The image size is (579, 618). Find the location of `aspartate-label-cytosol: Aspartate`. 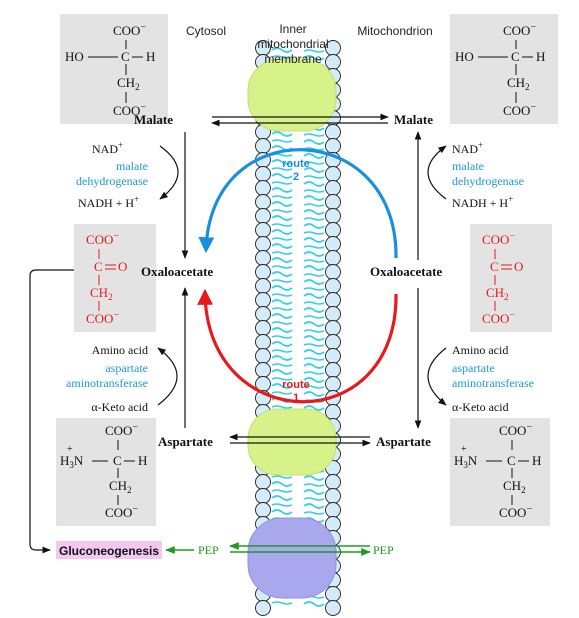

aspartate-label-cytosol: Aspartate is located at coordinates (185, 441).